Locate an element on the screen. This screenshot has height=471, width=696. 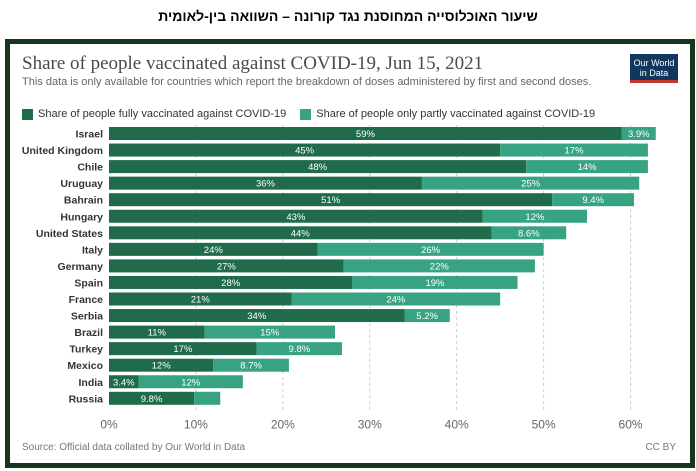
data-label: 9.4% is located at coordinates (593, 200).